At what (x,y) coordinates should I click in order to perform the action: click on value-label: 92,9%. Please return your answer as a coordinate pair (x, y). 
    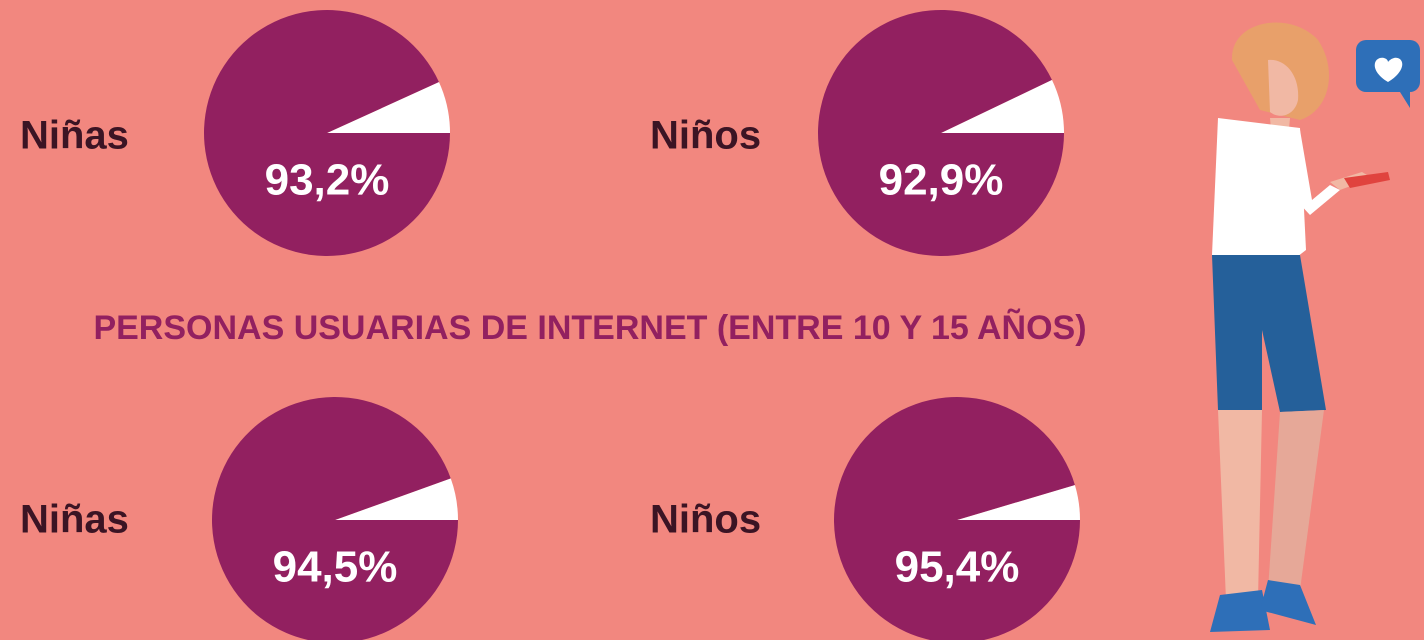
    Looking at the image, I should click on (941, 180).